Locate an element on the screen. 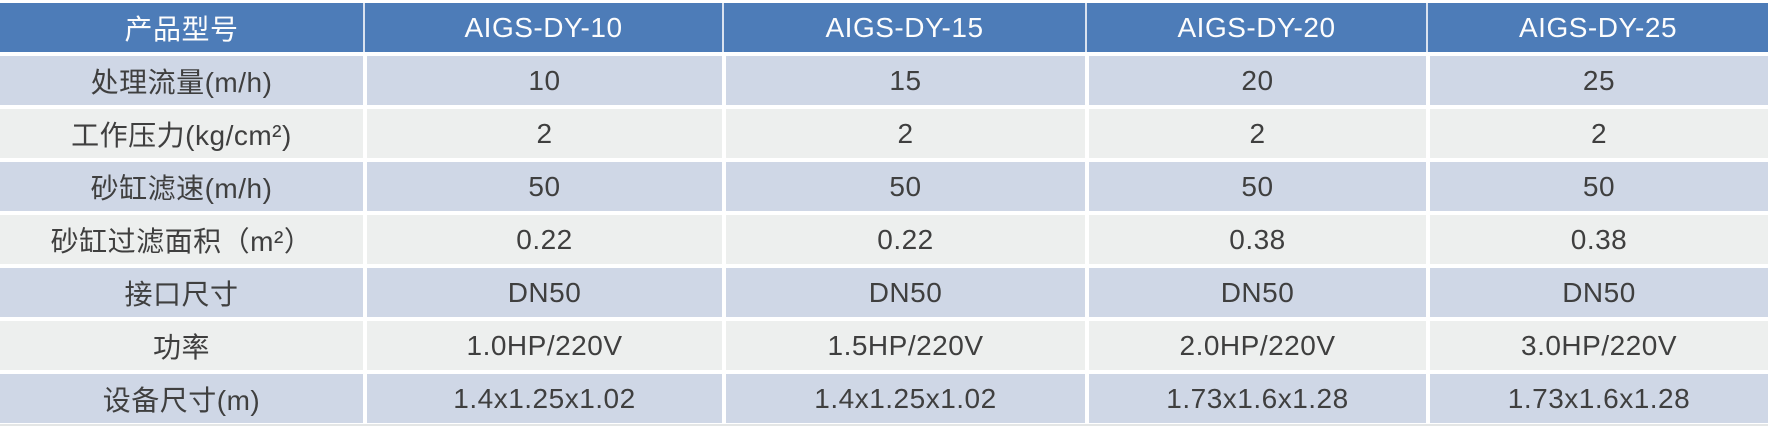  header-cell-model-4: AIGS-DY-25 is located at coordinates (1597, 27).